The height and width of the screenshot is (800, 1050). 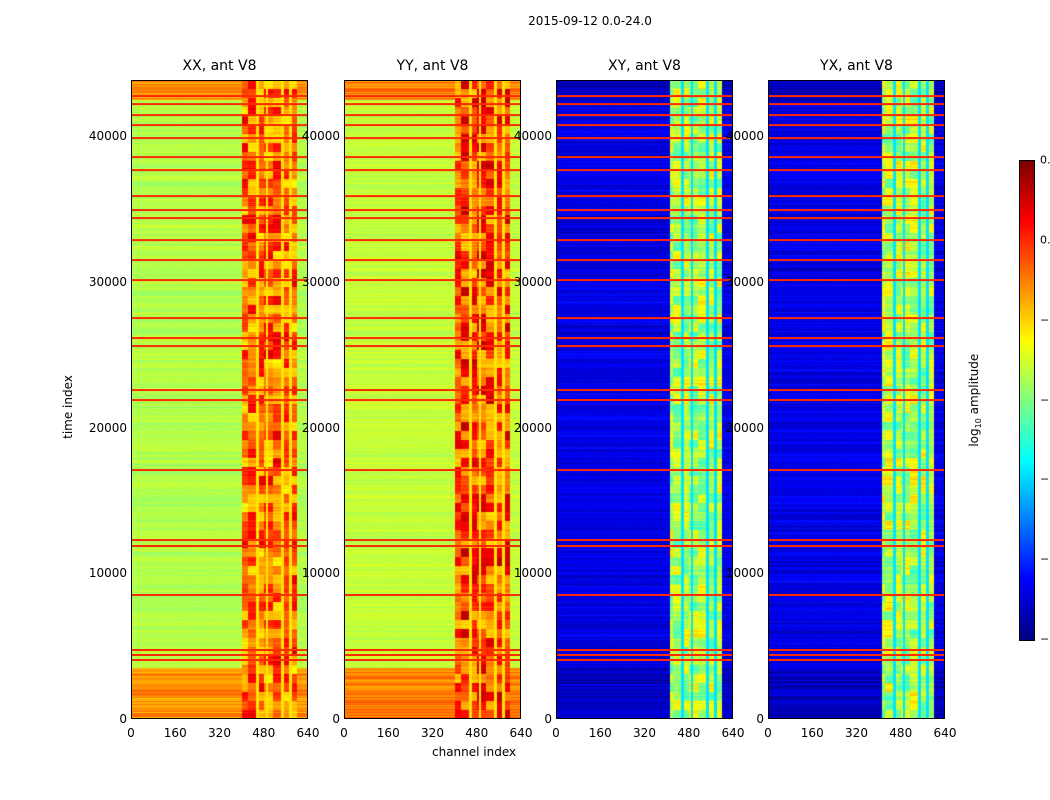 What do you see at coordinates (175, 733) in the screenshot?
I see `x-tick-label: 160` at bounding box center [175, 733].